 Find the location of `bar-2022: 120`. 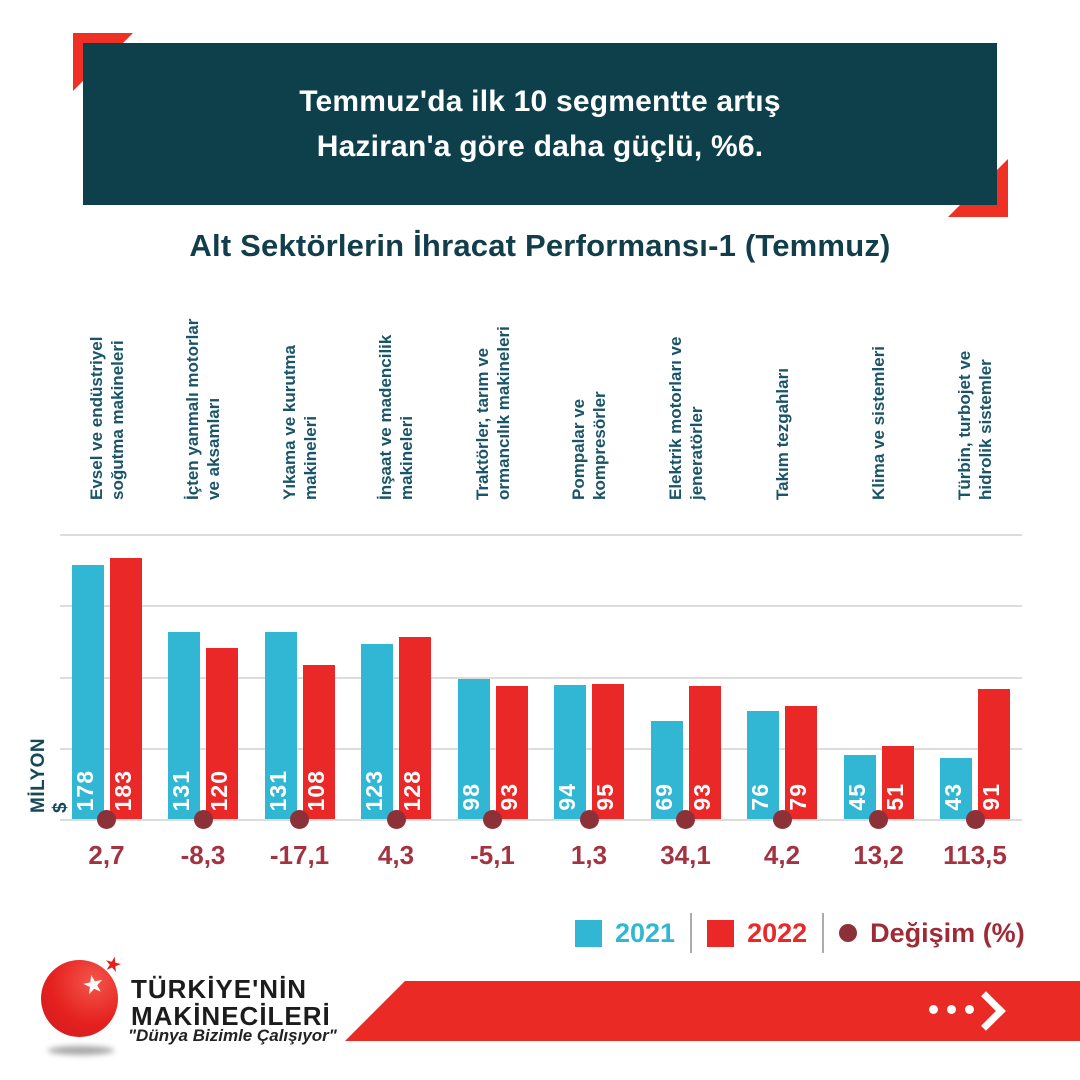

bar-2022: 120 is located at coordinates (222, 733).